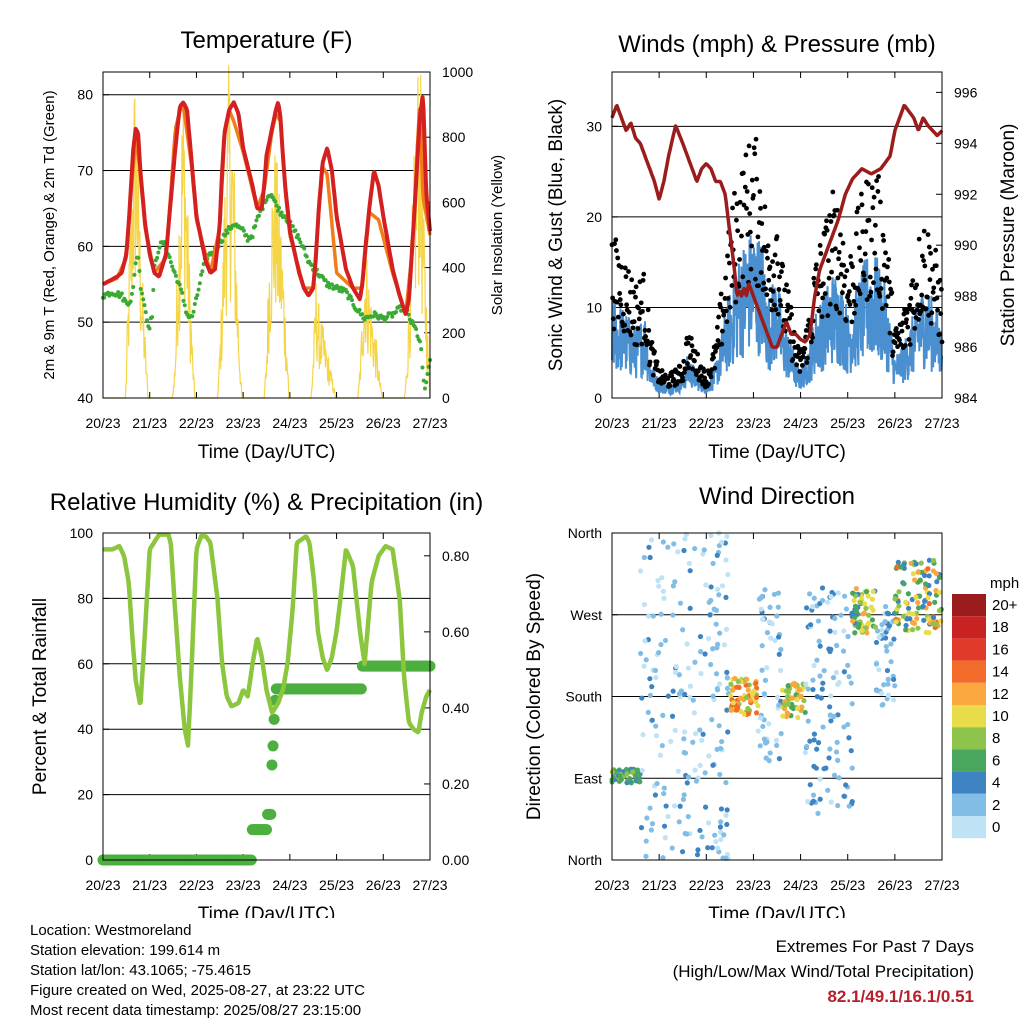 This screenshot has width=1024, height=1024. I want to click on x-tick-label: 27/23, so click(941, 885).